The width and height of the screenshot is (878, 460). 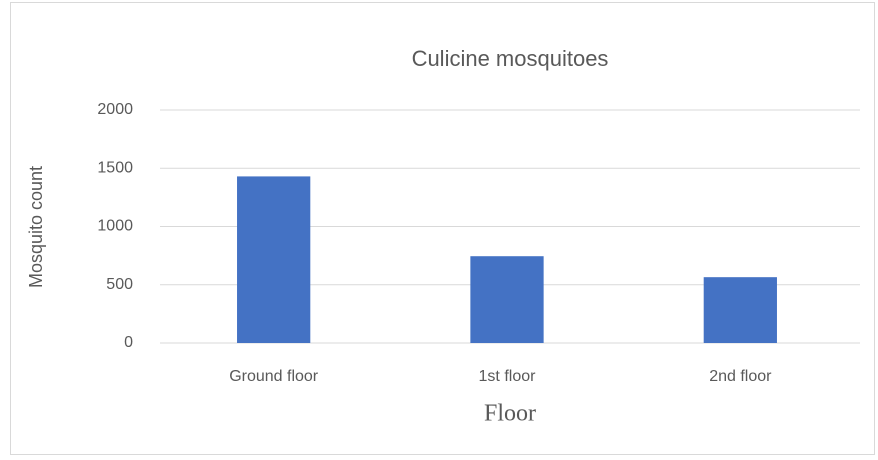 What do you see at coordinates (115, 167) in the screenshot?
I see `y-tick-label: 1500` at bounding box center [115, 167].